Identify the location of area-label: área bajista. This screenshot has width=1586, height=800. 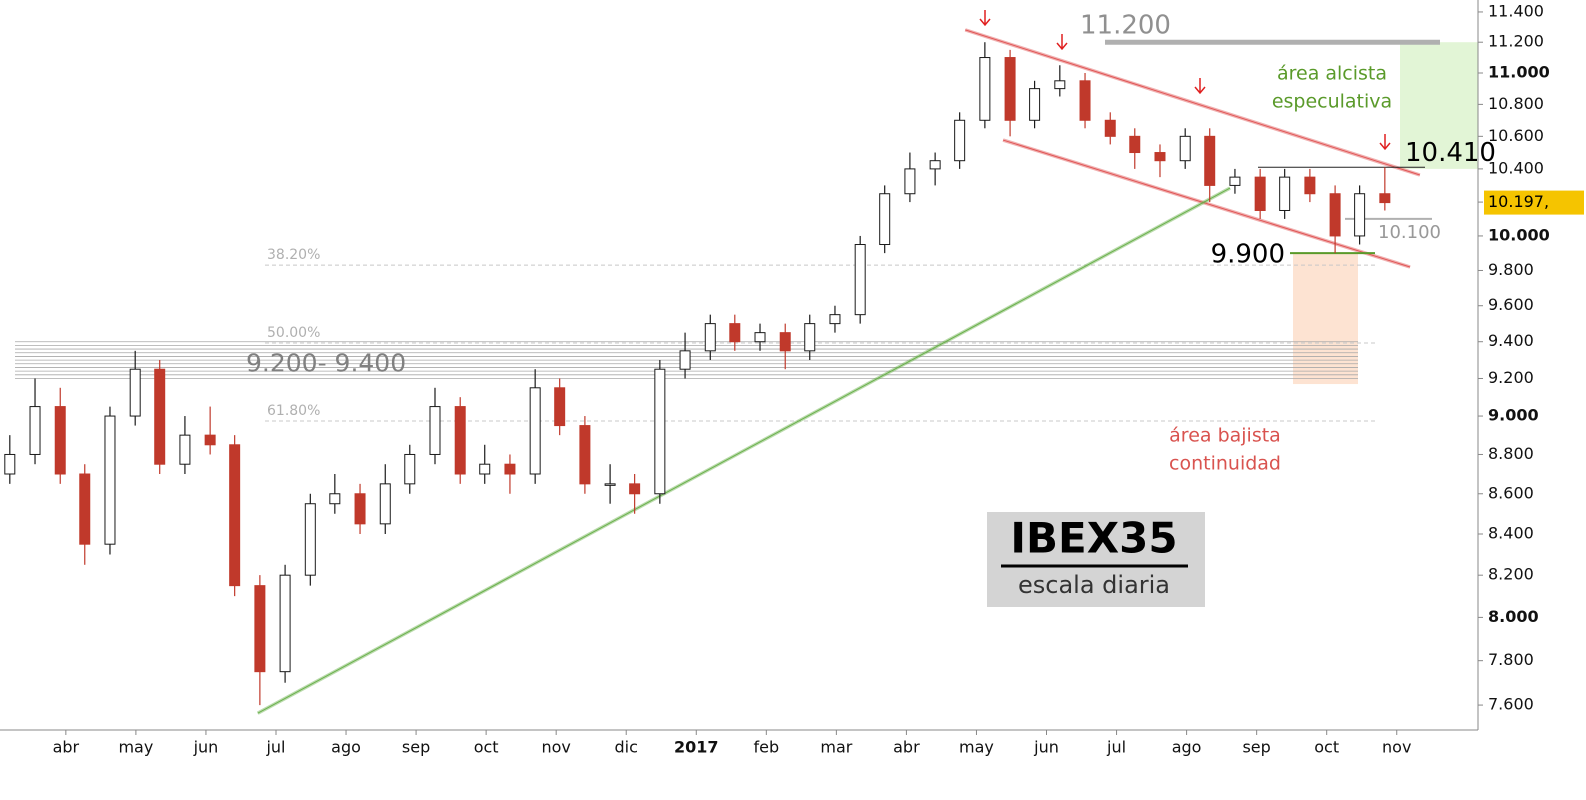
(1225, 436).